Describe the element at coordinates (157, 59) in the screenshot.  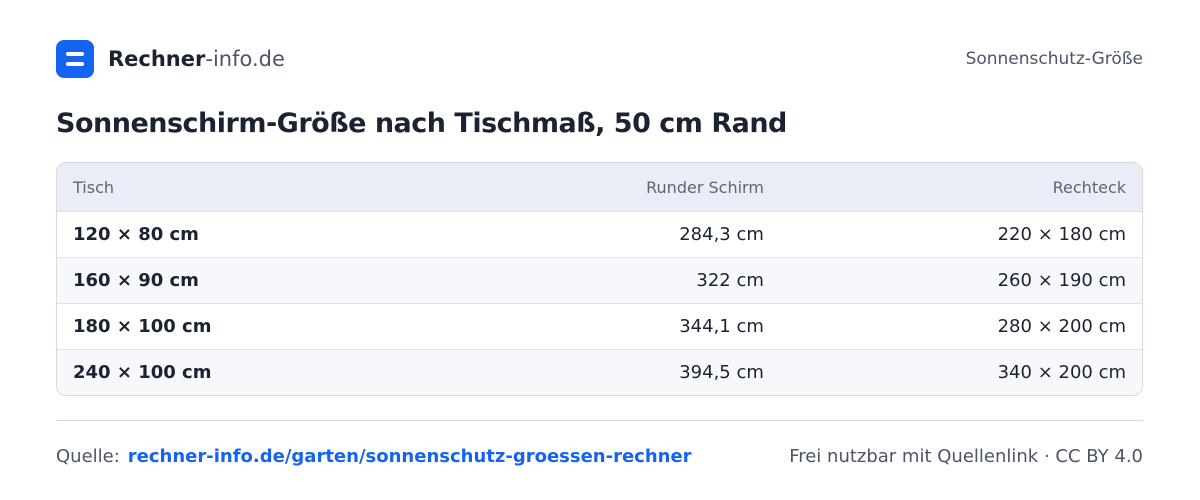
I see `brand-bold: Rechner` at that location.